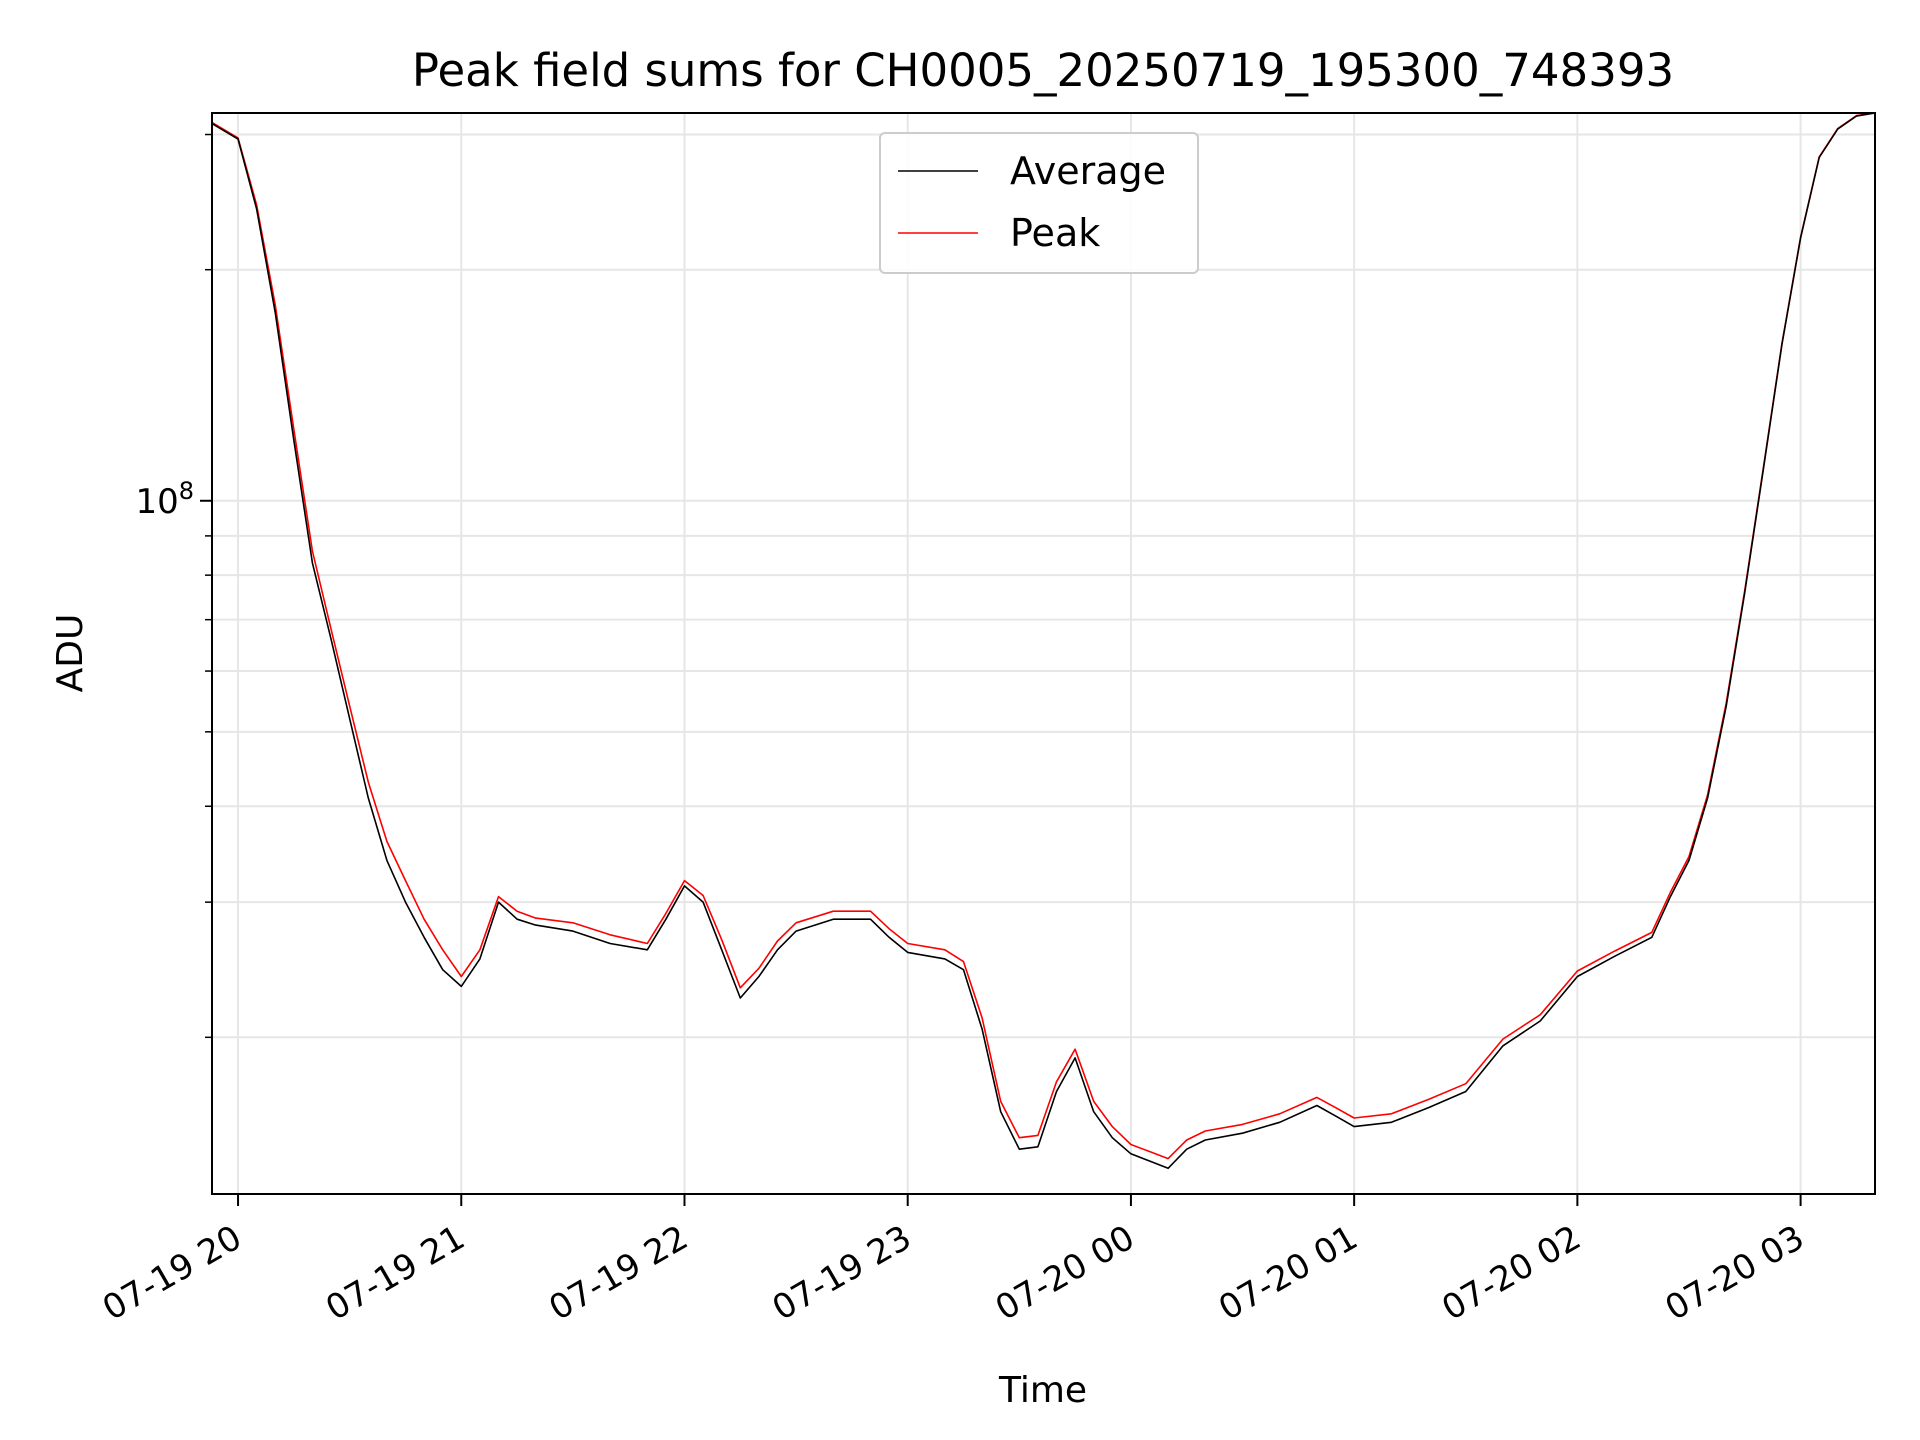 The width and height of the screenshot is (1920, 1440). What do you see at coordinates (1088, 171) in the screenshot?
I see `legend-label-average: Average` at bounding box center [1088, 171].